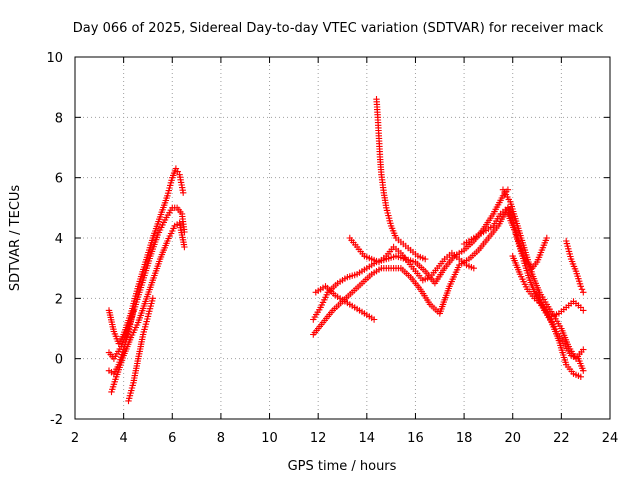 Image resolution: width=640 pixels, height=480 pixels. Describe the element at coordinates (56, 420) in the screenshot. I see `y-tick-label: -2` at that location.